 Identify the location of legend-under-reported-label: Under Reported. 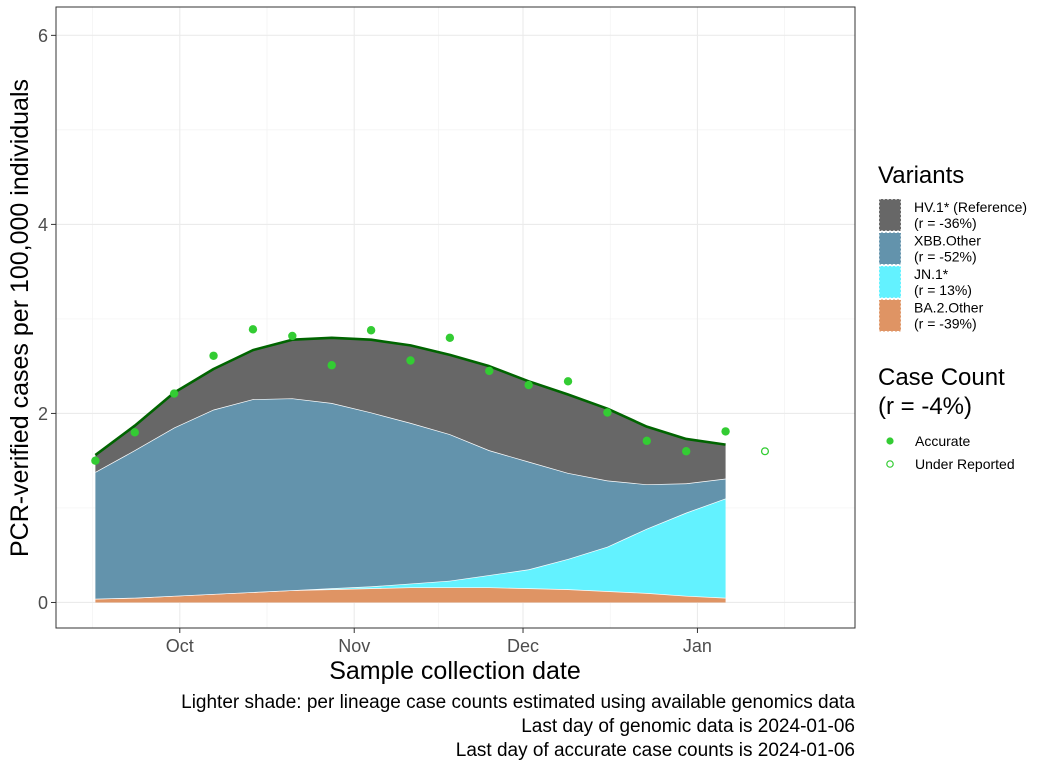
(965, 464).